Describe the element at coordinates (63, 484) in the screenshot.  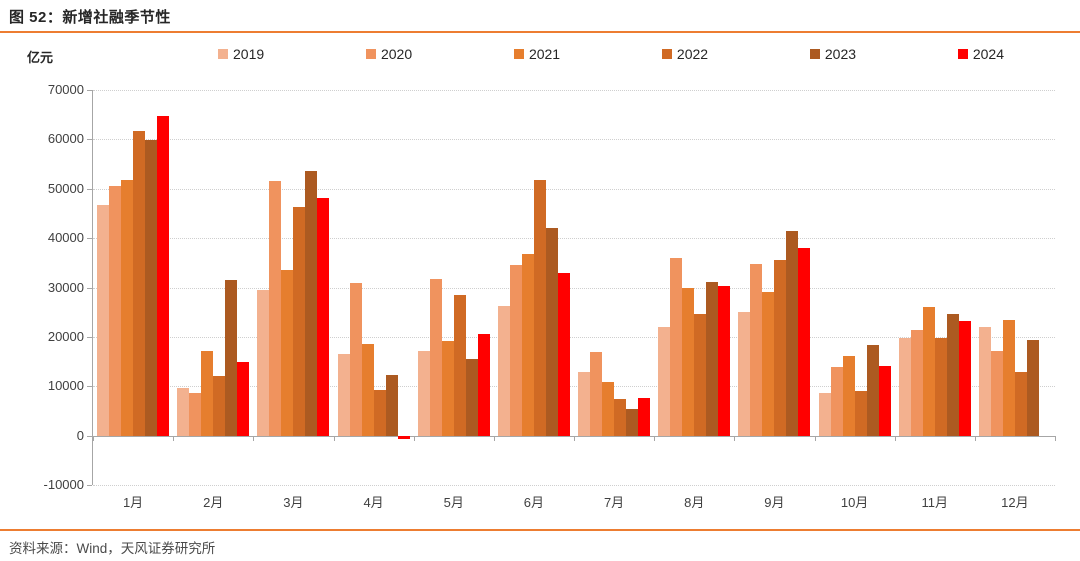
I see `y-tick-label: -10000` at that location.